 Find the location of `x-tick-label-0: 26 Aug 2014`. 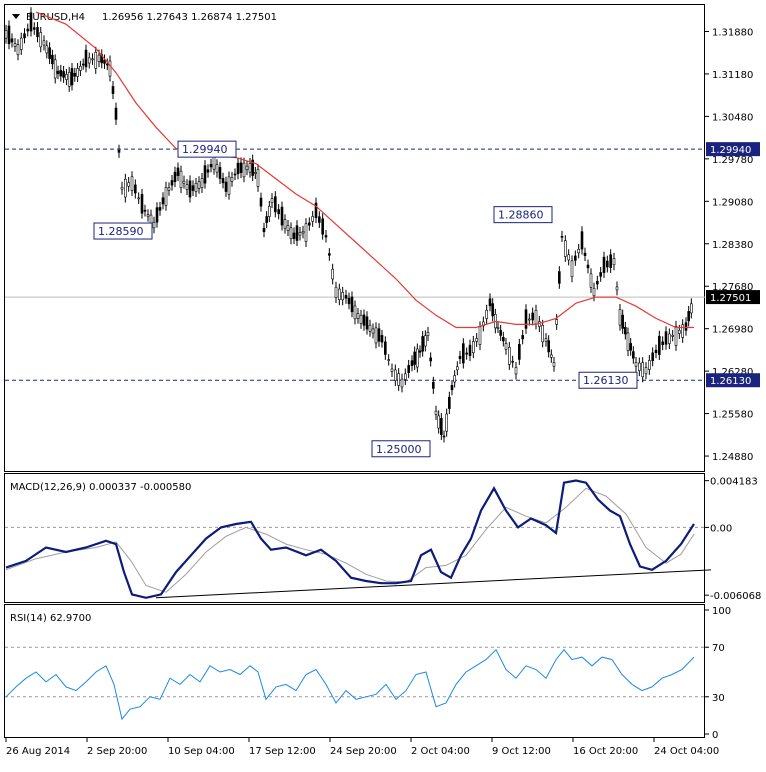

x-tick-label-0: 26 Aug 2014 is located at coordinates (38, 751).